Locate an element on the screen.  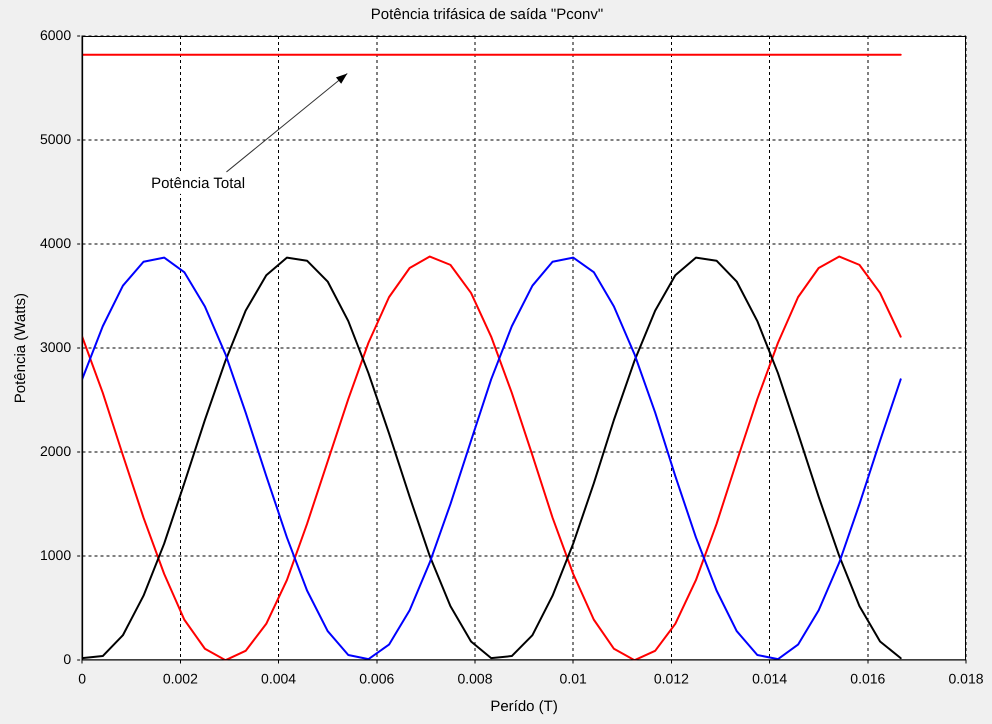
y-tick-label: 2000 is located at coordinates (56, 450).